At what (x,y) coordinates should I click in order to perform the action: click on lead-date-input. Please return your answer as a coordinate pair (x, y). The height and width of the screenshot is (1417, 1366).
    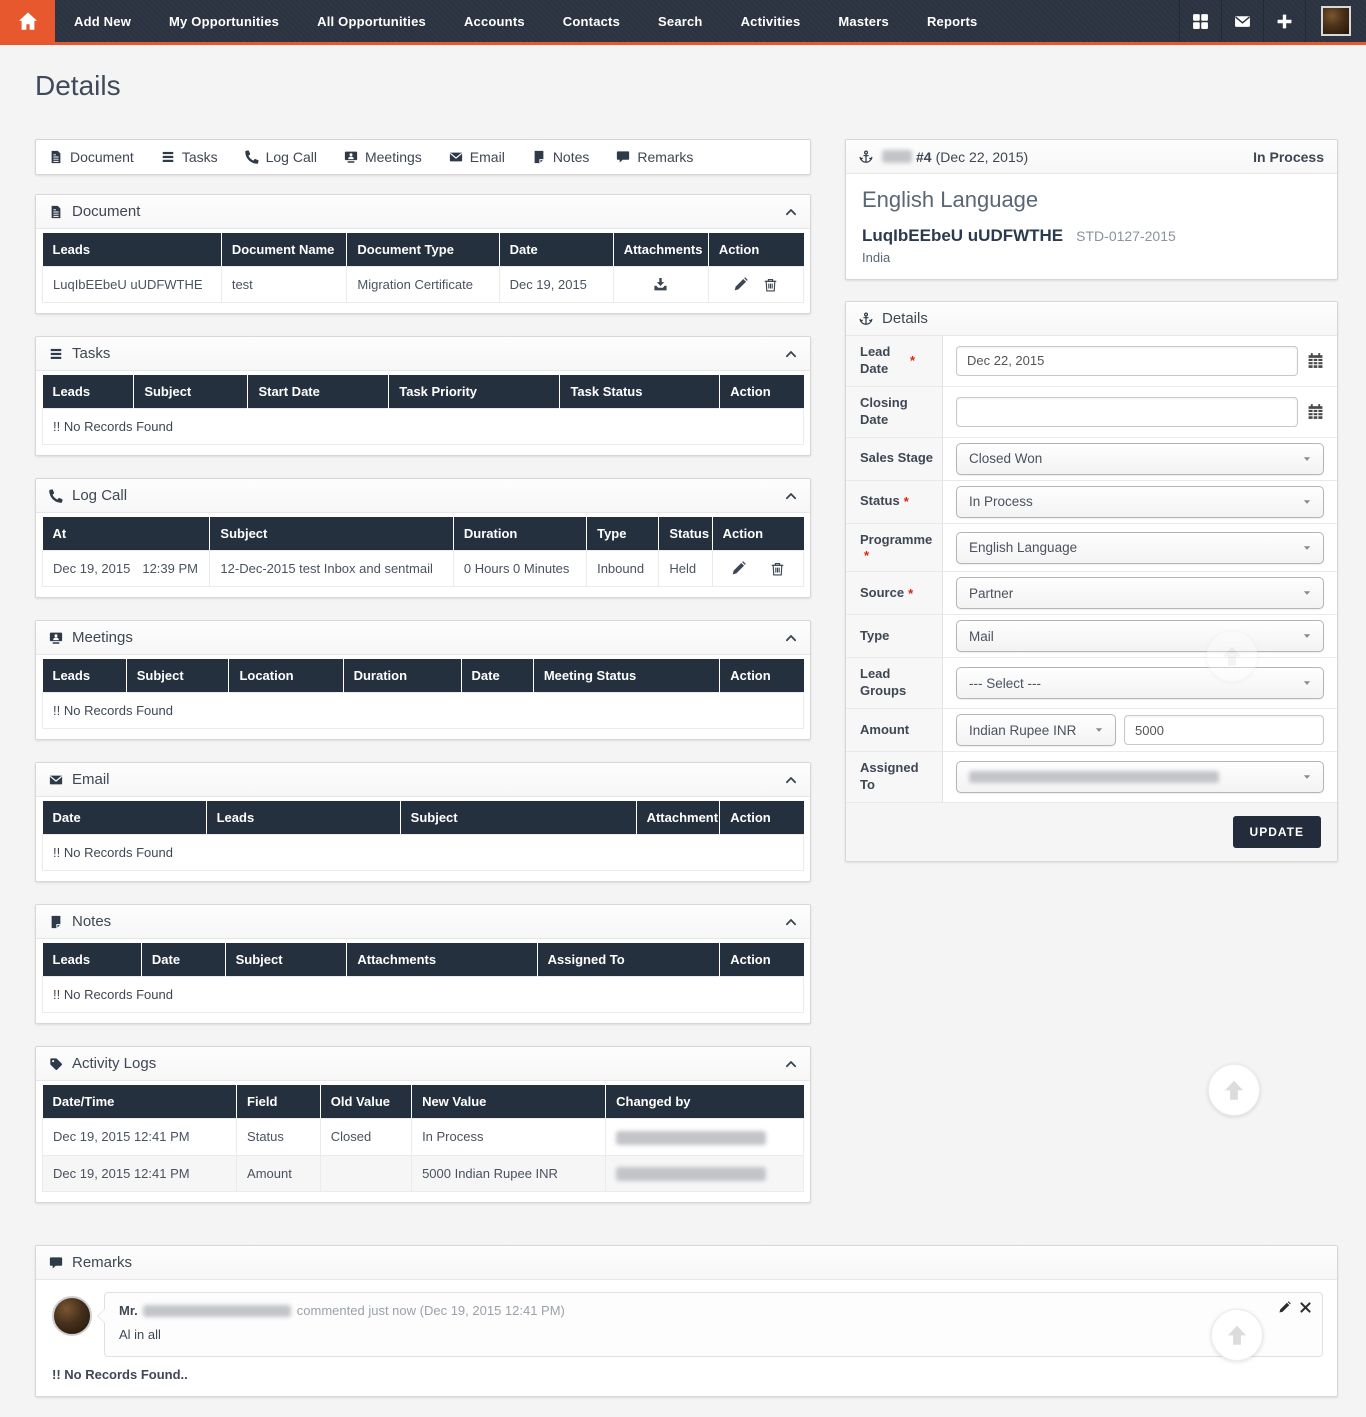
    Looking at the image, I should click on (1127, 360).